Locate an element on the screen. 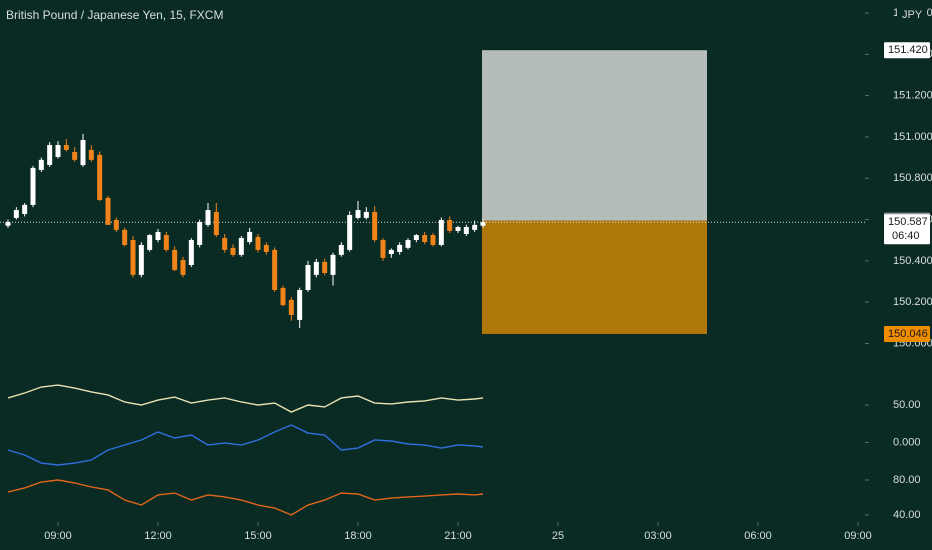  target-label: 151.420 is located at coordinates (908, 50).